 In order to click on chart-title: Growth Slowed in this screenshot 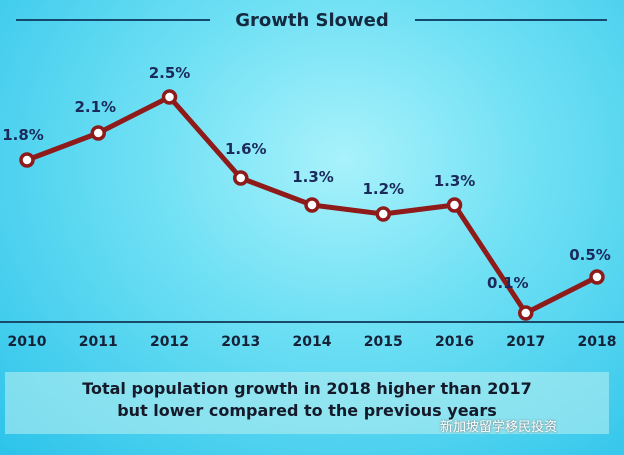, I will do `click(312, 20)`.